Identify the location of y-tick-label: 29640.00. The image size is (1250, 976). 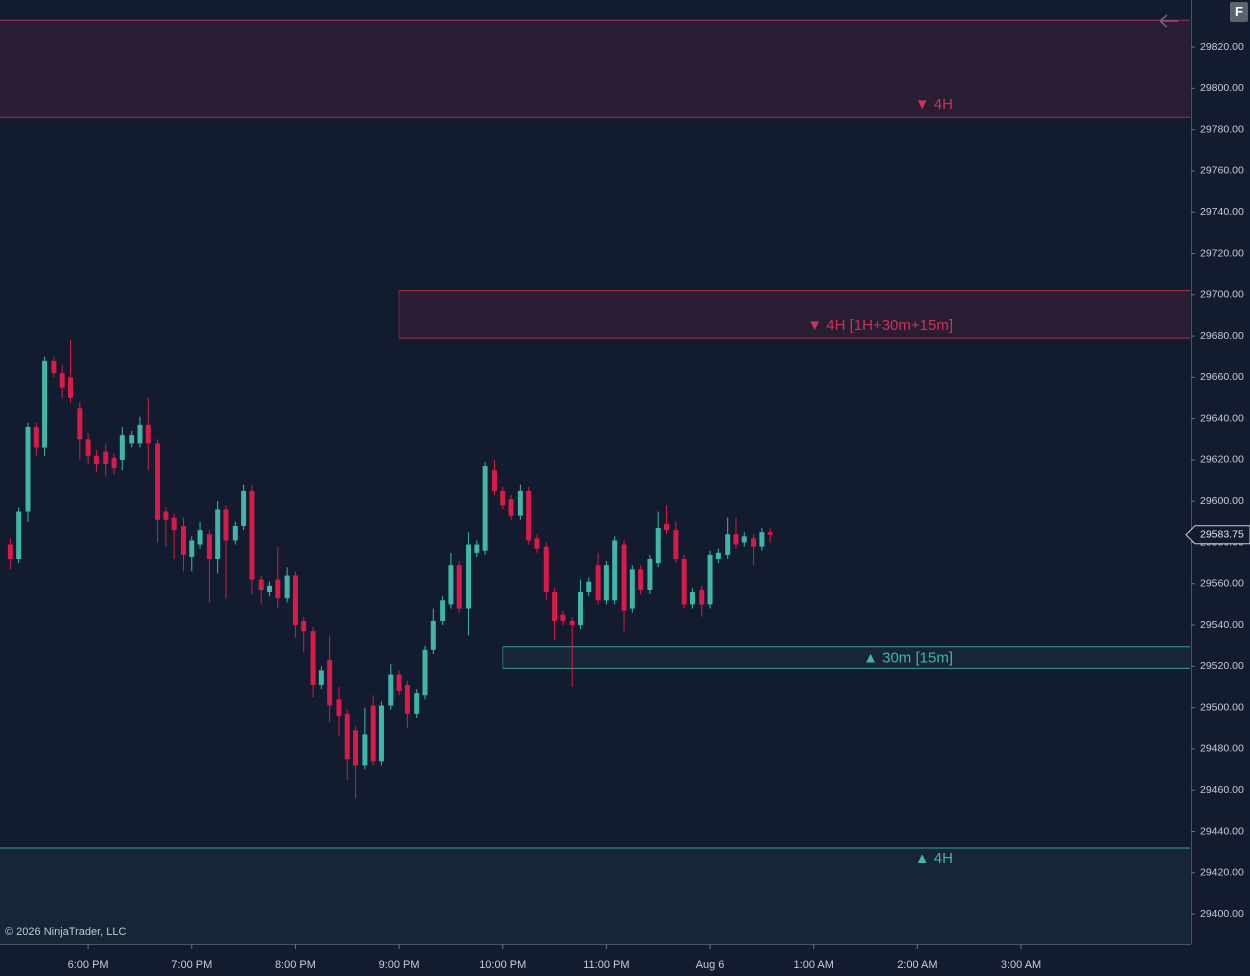
(1222, 418).